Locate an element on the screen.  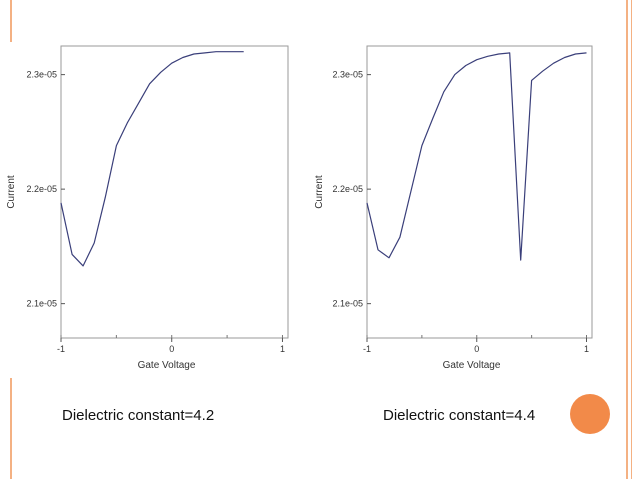
chart-left-x-tick-label: 1 is located at coordinates (282, 349).